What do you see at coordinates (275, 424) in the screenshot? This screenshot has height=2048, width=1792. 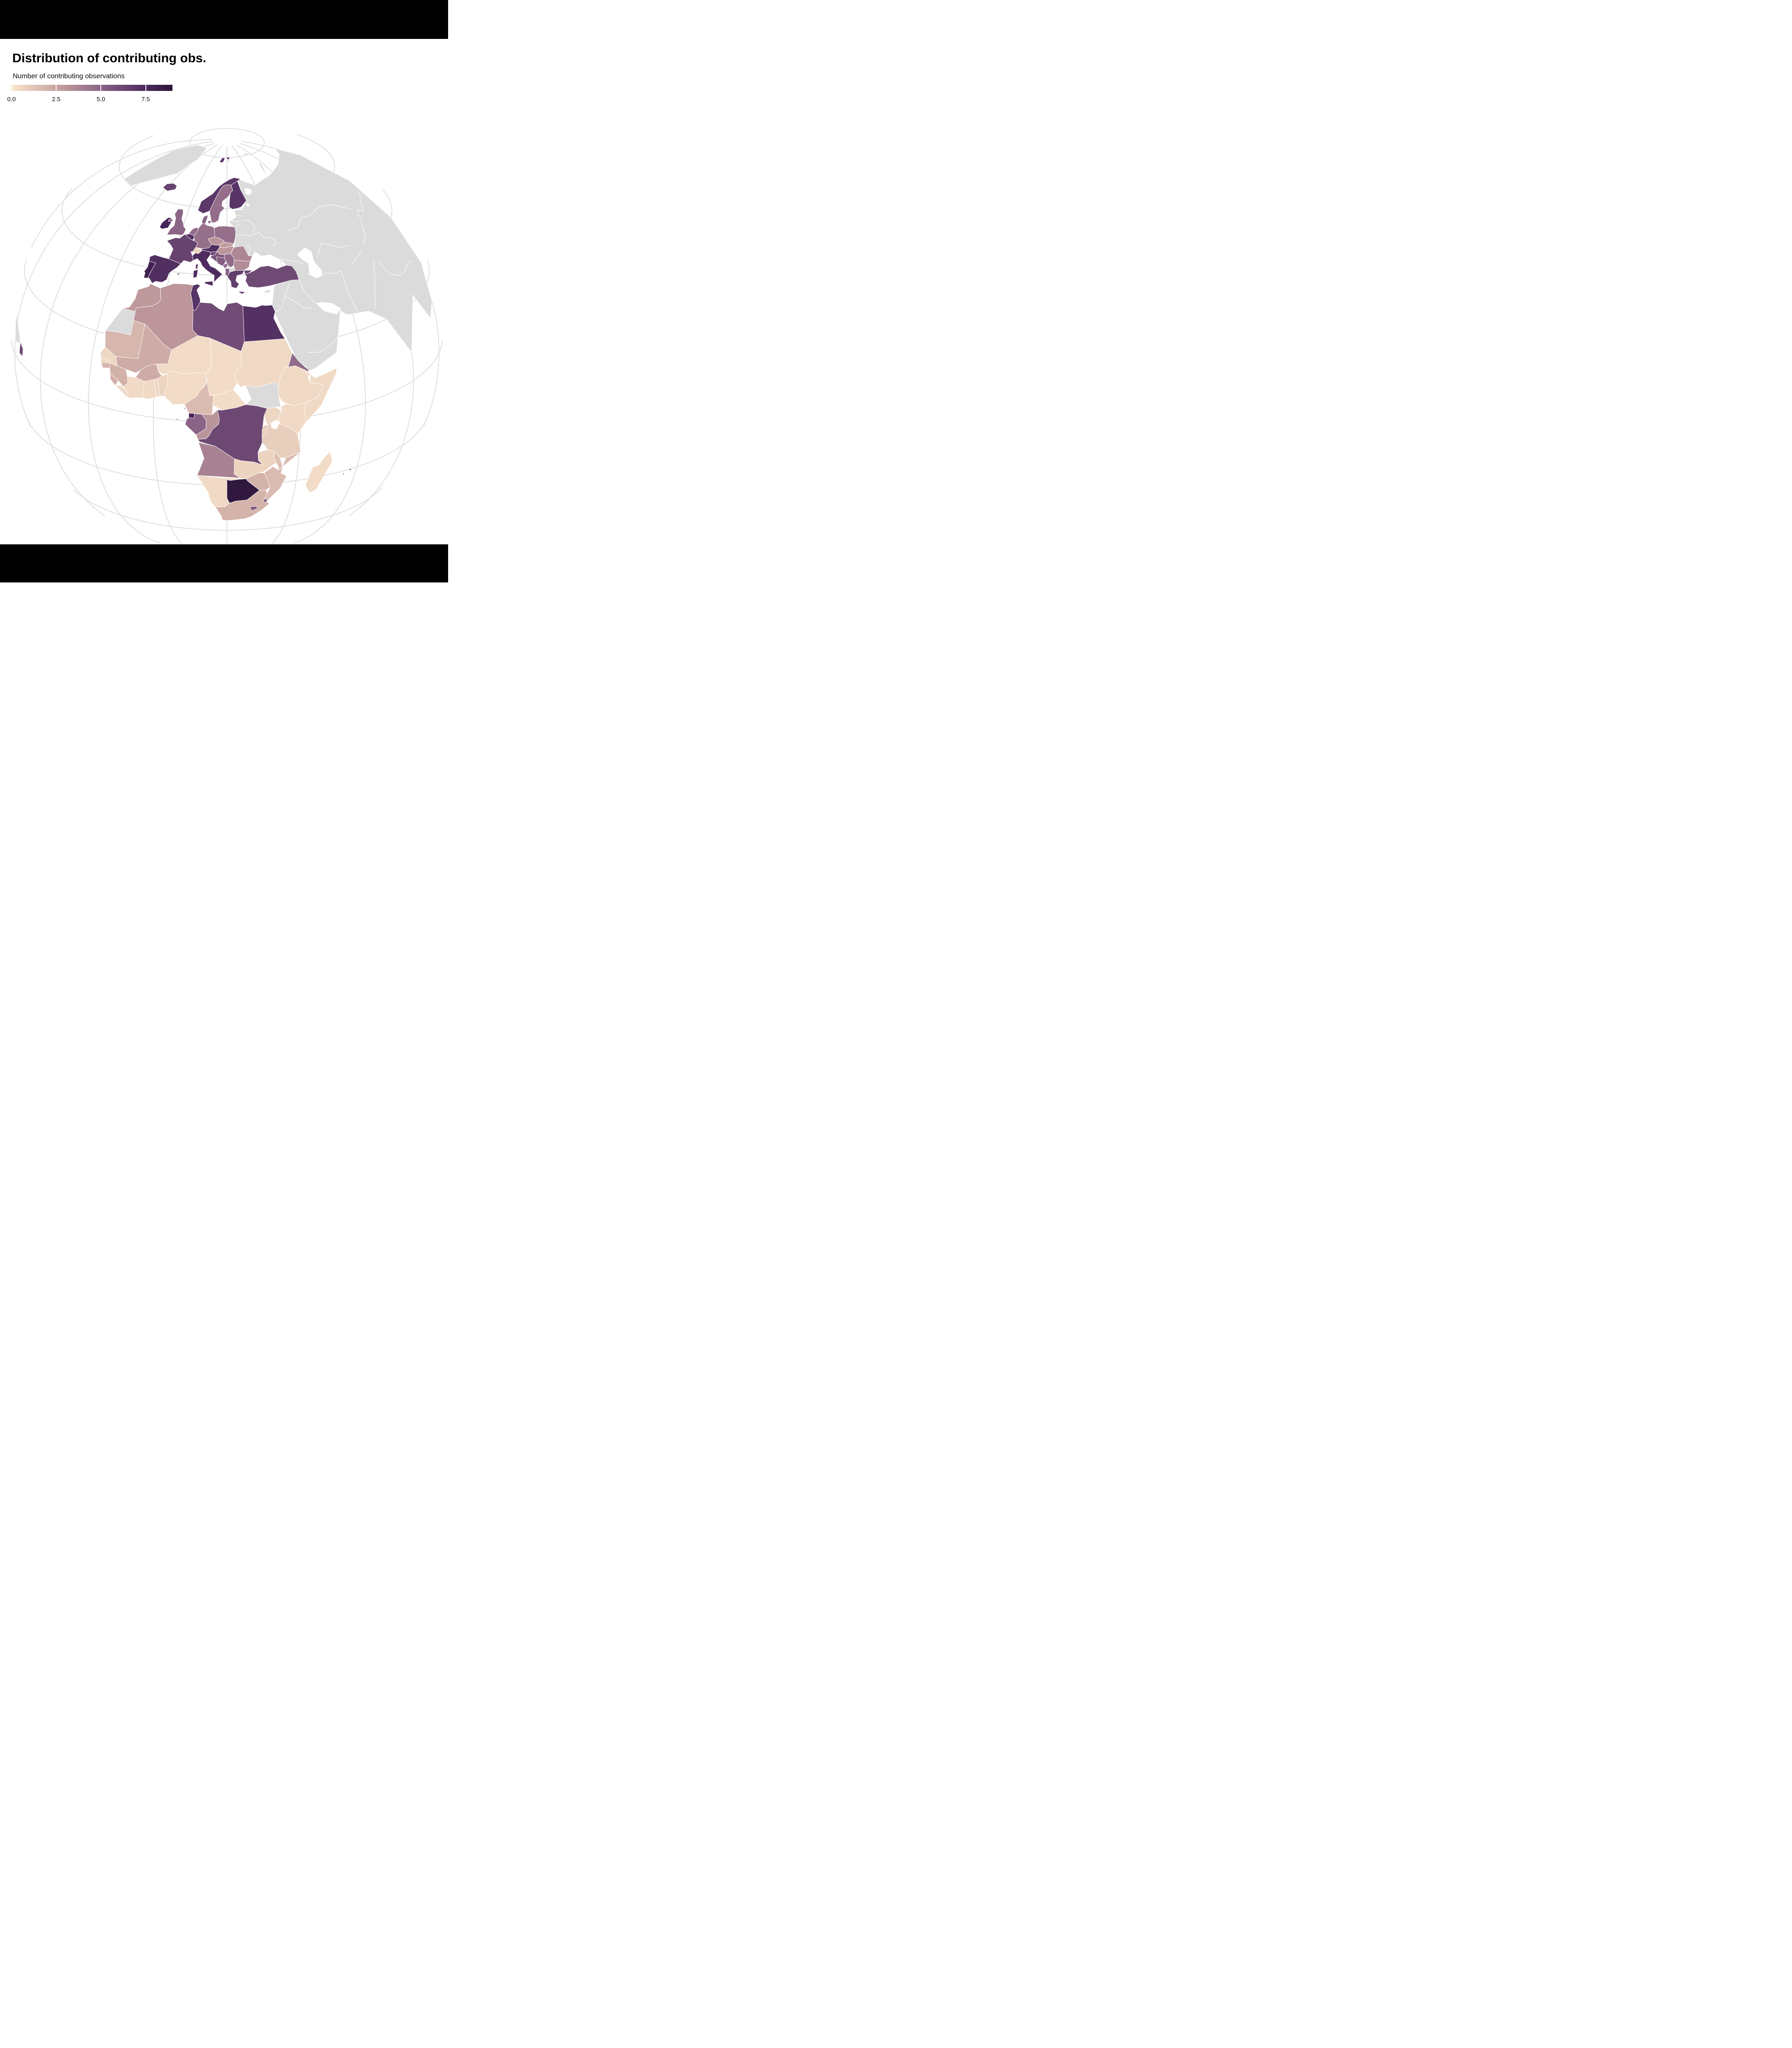 I see `lake-victoria` at bounding box center [275, 424].